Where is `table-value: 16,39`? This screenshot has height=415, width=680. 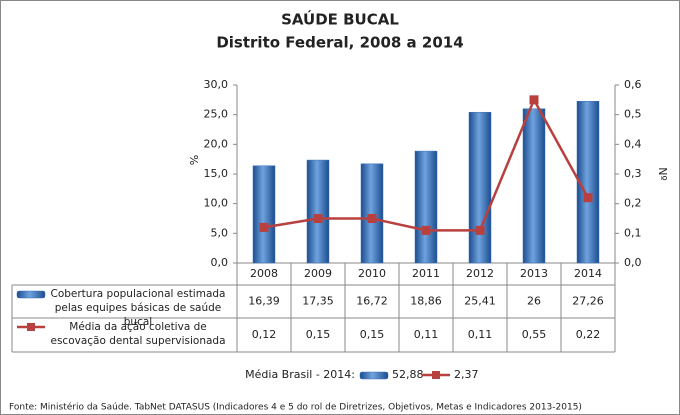
table-value: 16,39 is located at coordinates (264, 301).